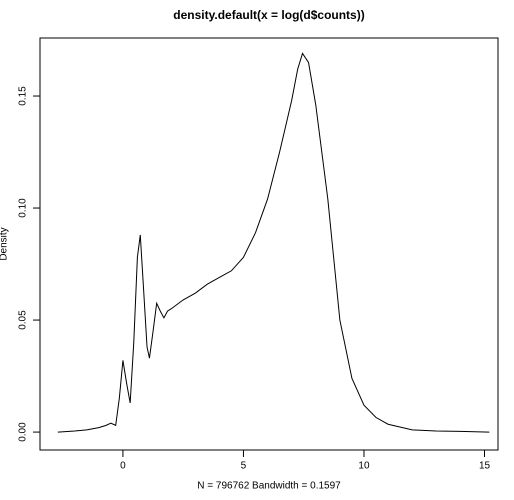 The width and height of the screenshot is (514, 500). Describe the element at coordinates (23, 320) in the screenshot. I see `y-tick-label: 0.05` at that location.